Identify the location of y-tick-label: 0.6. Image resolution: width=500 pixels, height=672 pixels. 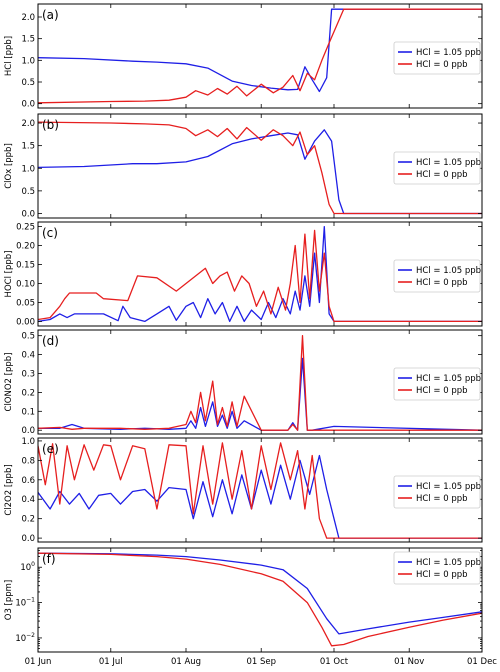
(28, 481).